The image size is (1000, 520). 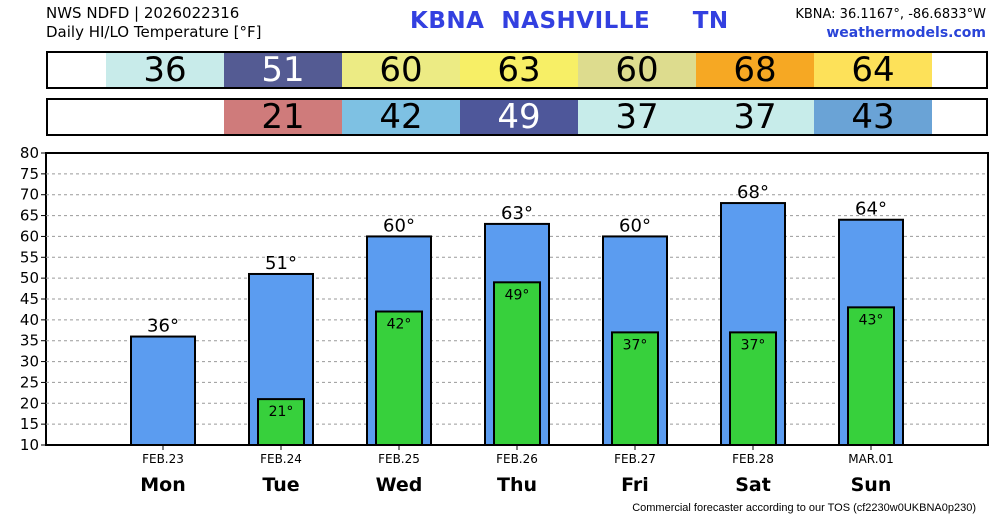 What do you see at coordinates (399, 459) in the screenshot?
I see `x-date-label: FEB.25` at bounding box center [399, 459].